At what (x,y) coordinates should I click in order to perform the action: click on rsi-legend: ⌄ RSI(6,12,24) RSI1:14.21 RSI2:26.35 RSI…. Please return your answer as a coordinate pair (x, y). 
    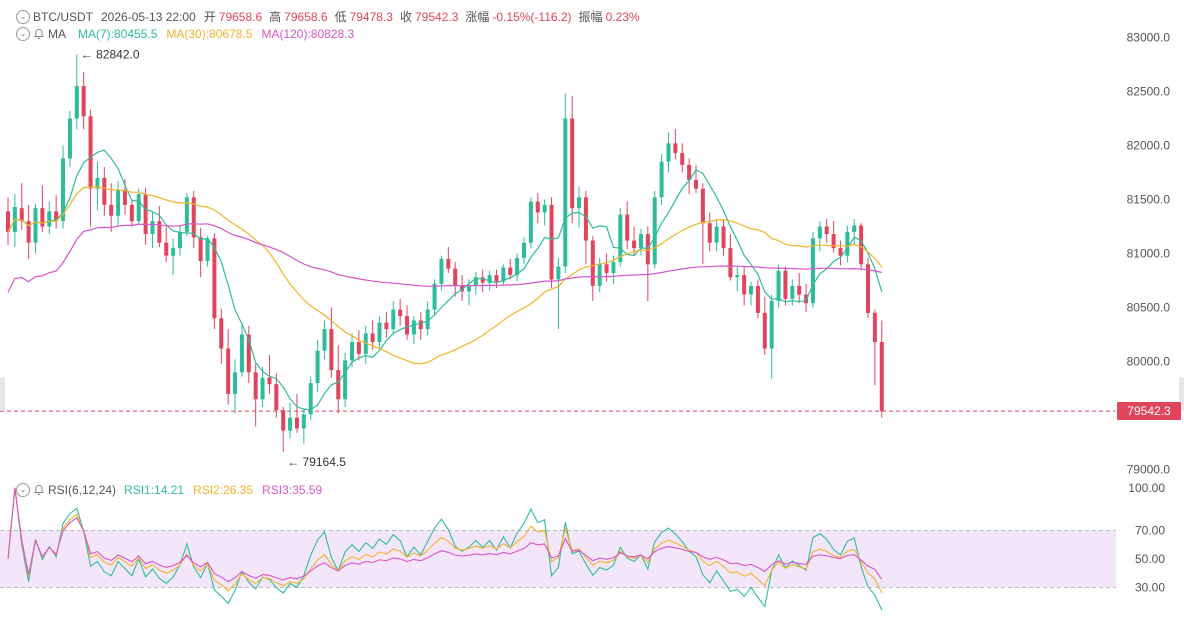
    Looking at the image, I should click on (170, 490).